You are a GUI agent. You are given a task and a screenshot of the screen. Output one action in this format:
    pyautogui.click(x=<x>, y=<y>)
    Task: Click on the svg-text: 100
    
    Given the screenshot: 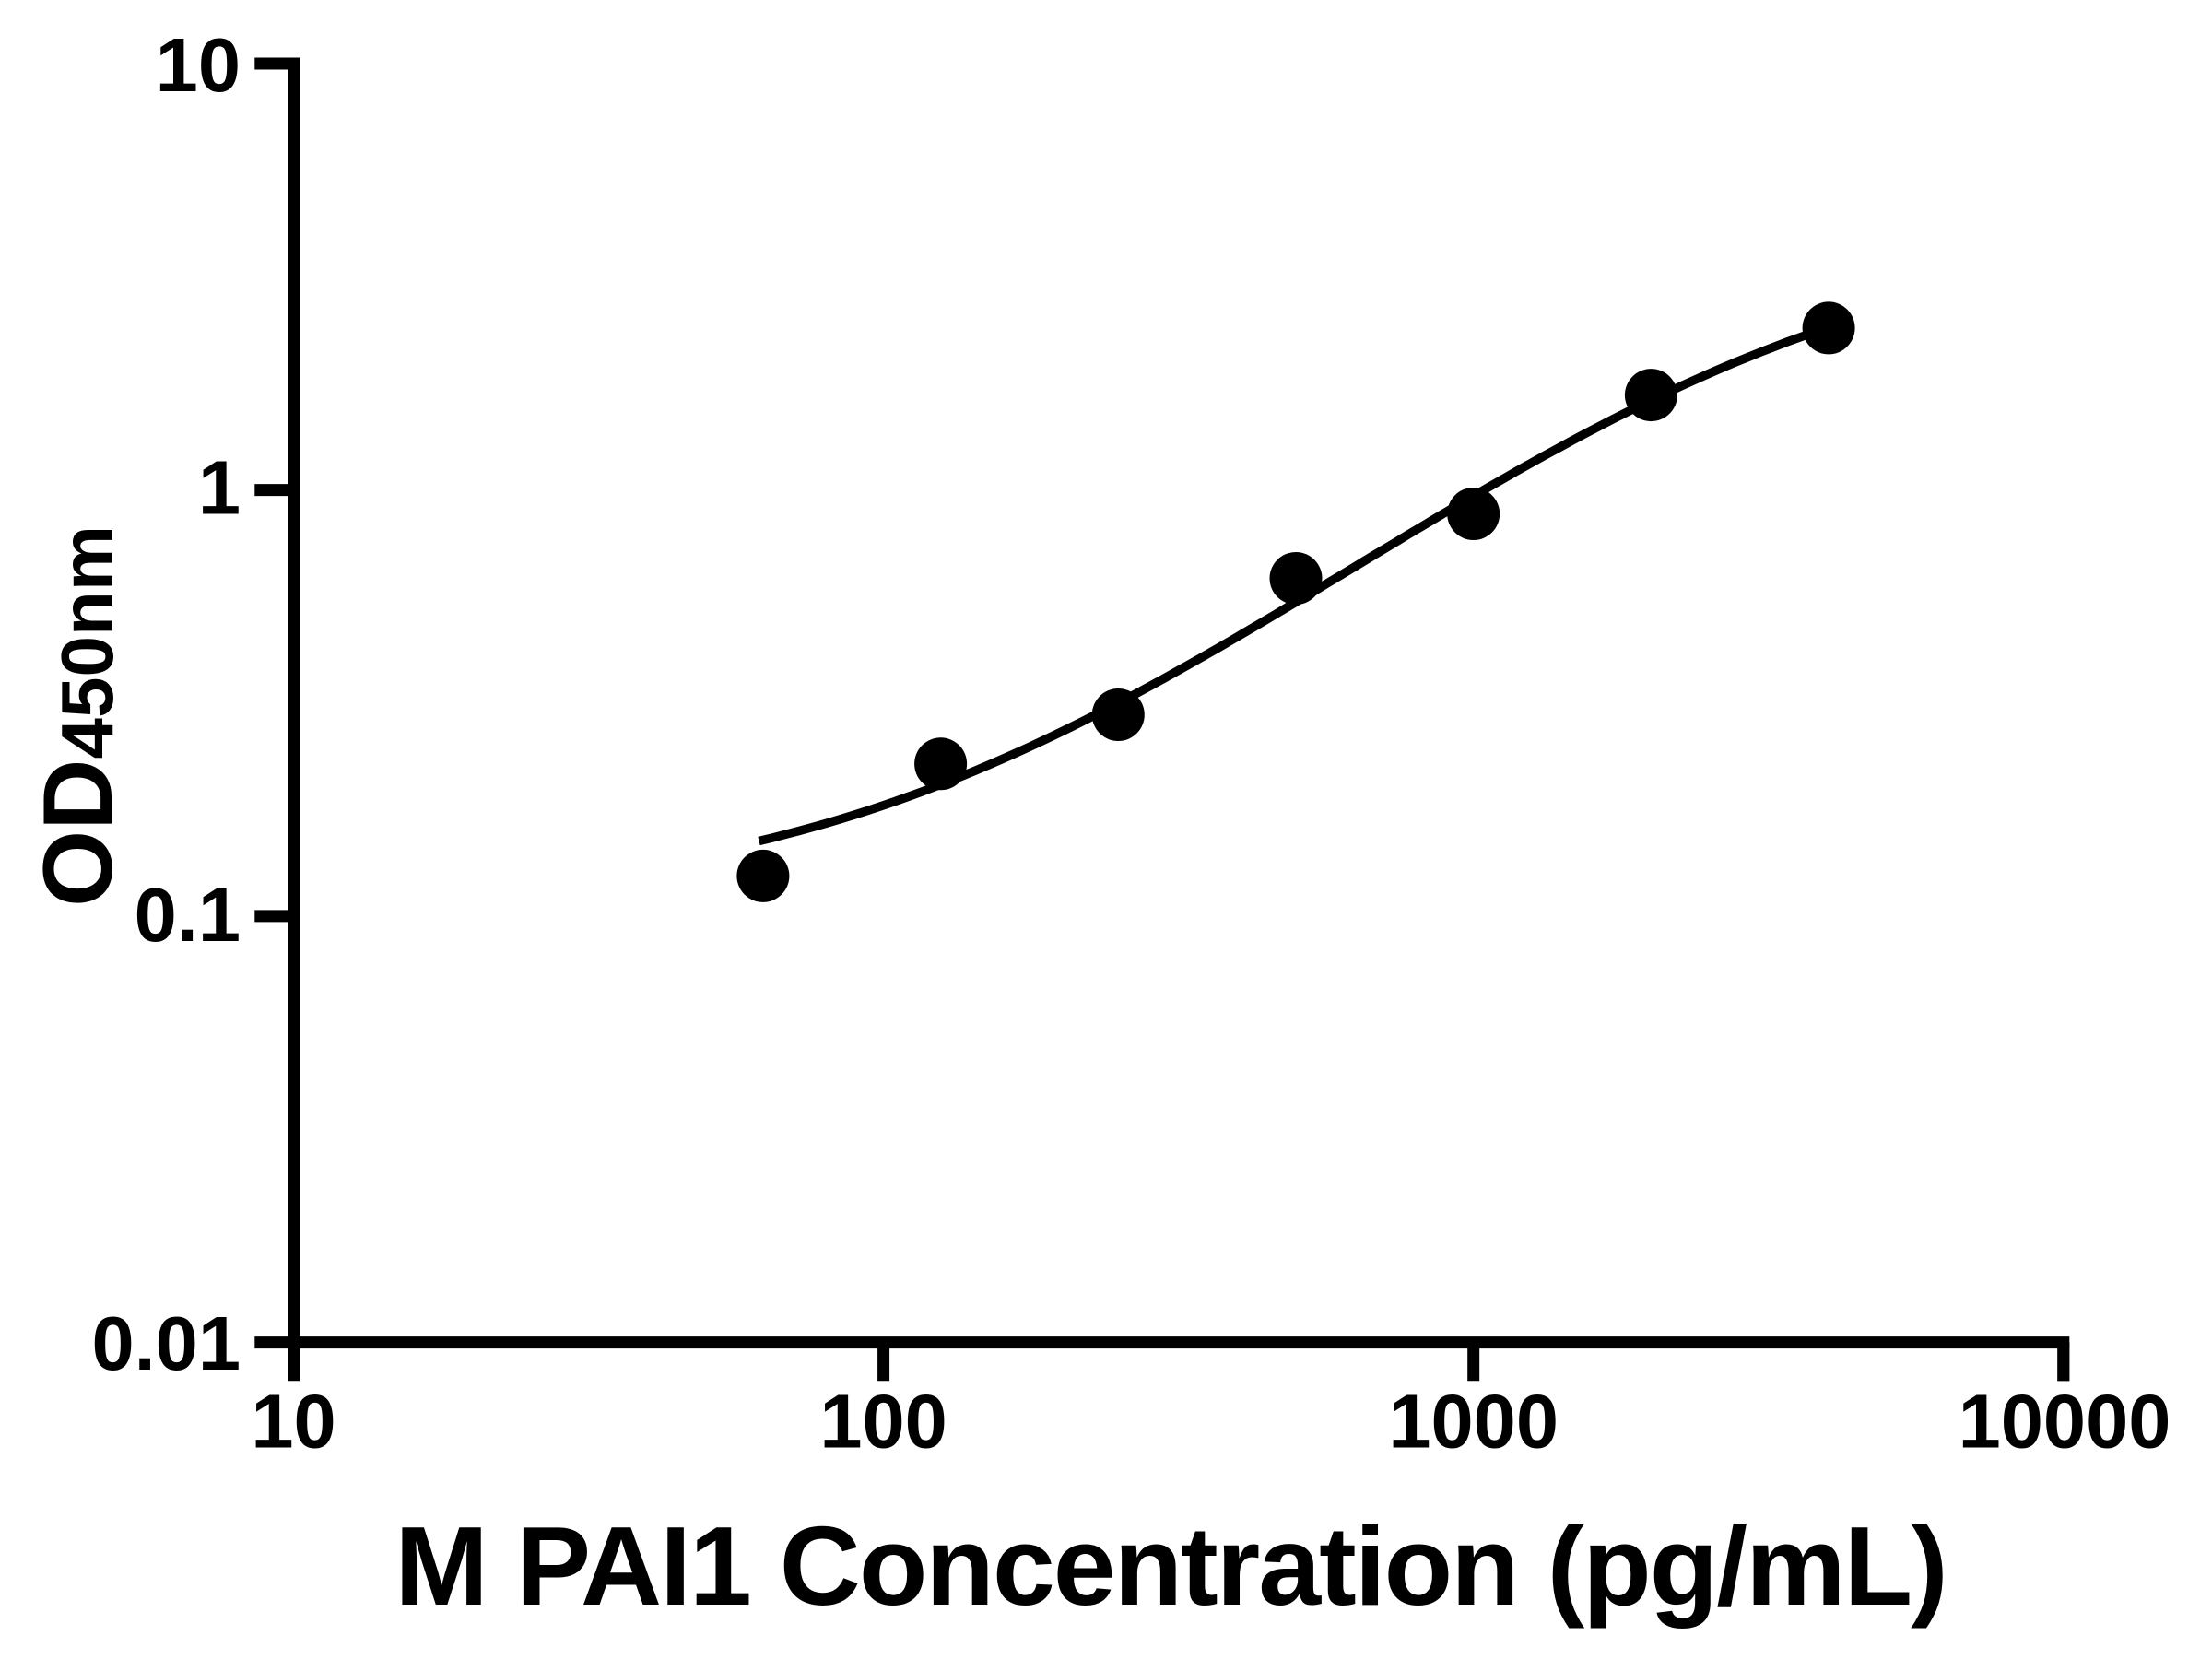 What is the action you would take?
    pyautogui.click(x=883, y=1422)
    